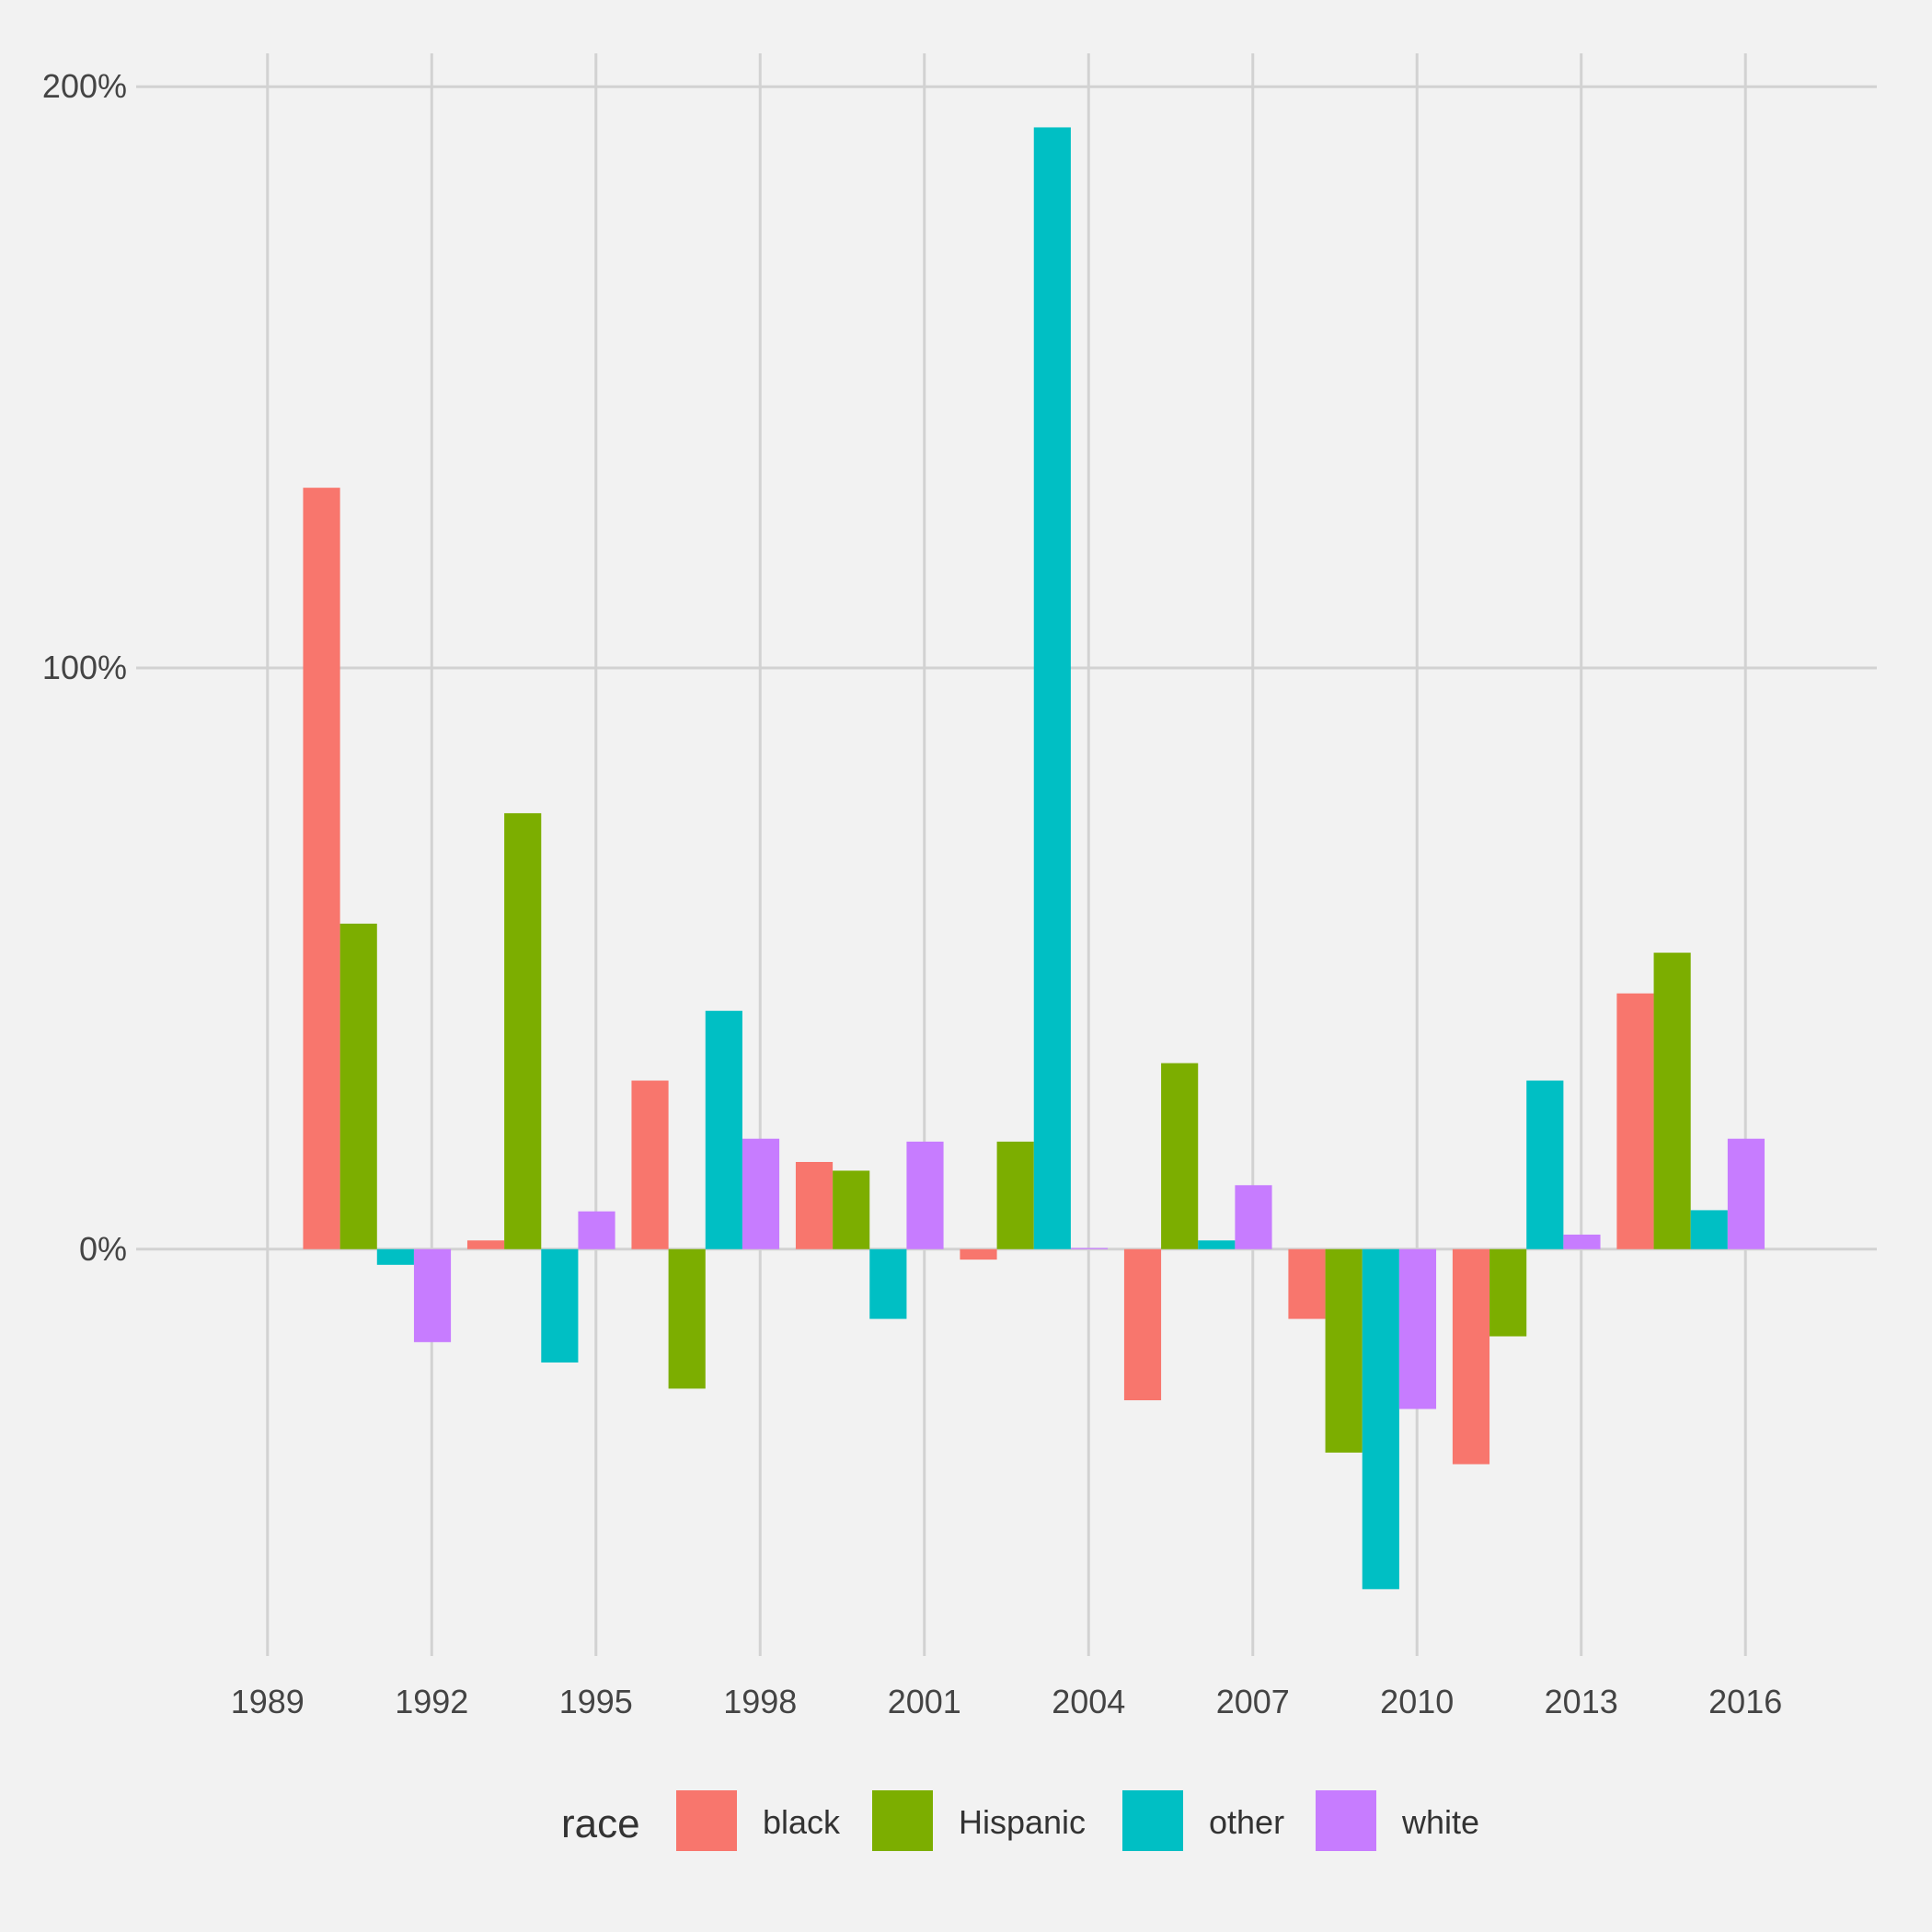  I want to click on bar-Hispanic-1991, so click(358, 1086).